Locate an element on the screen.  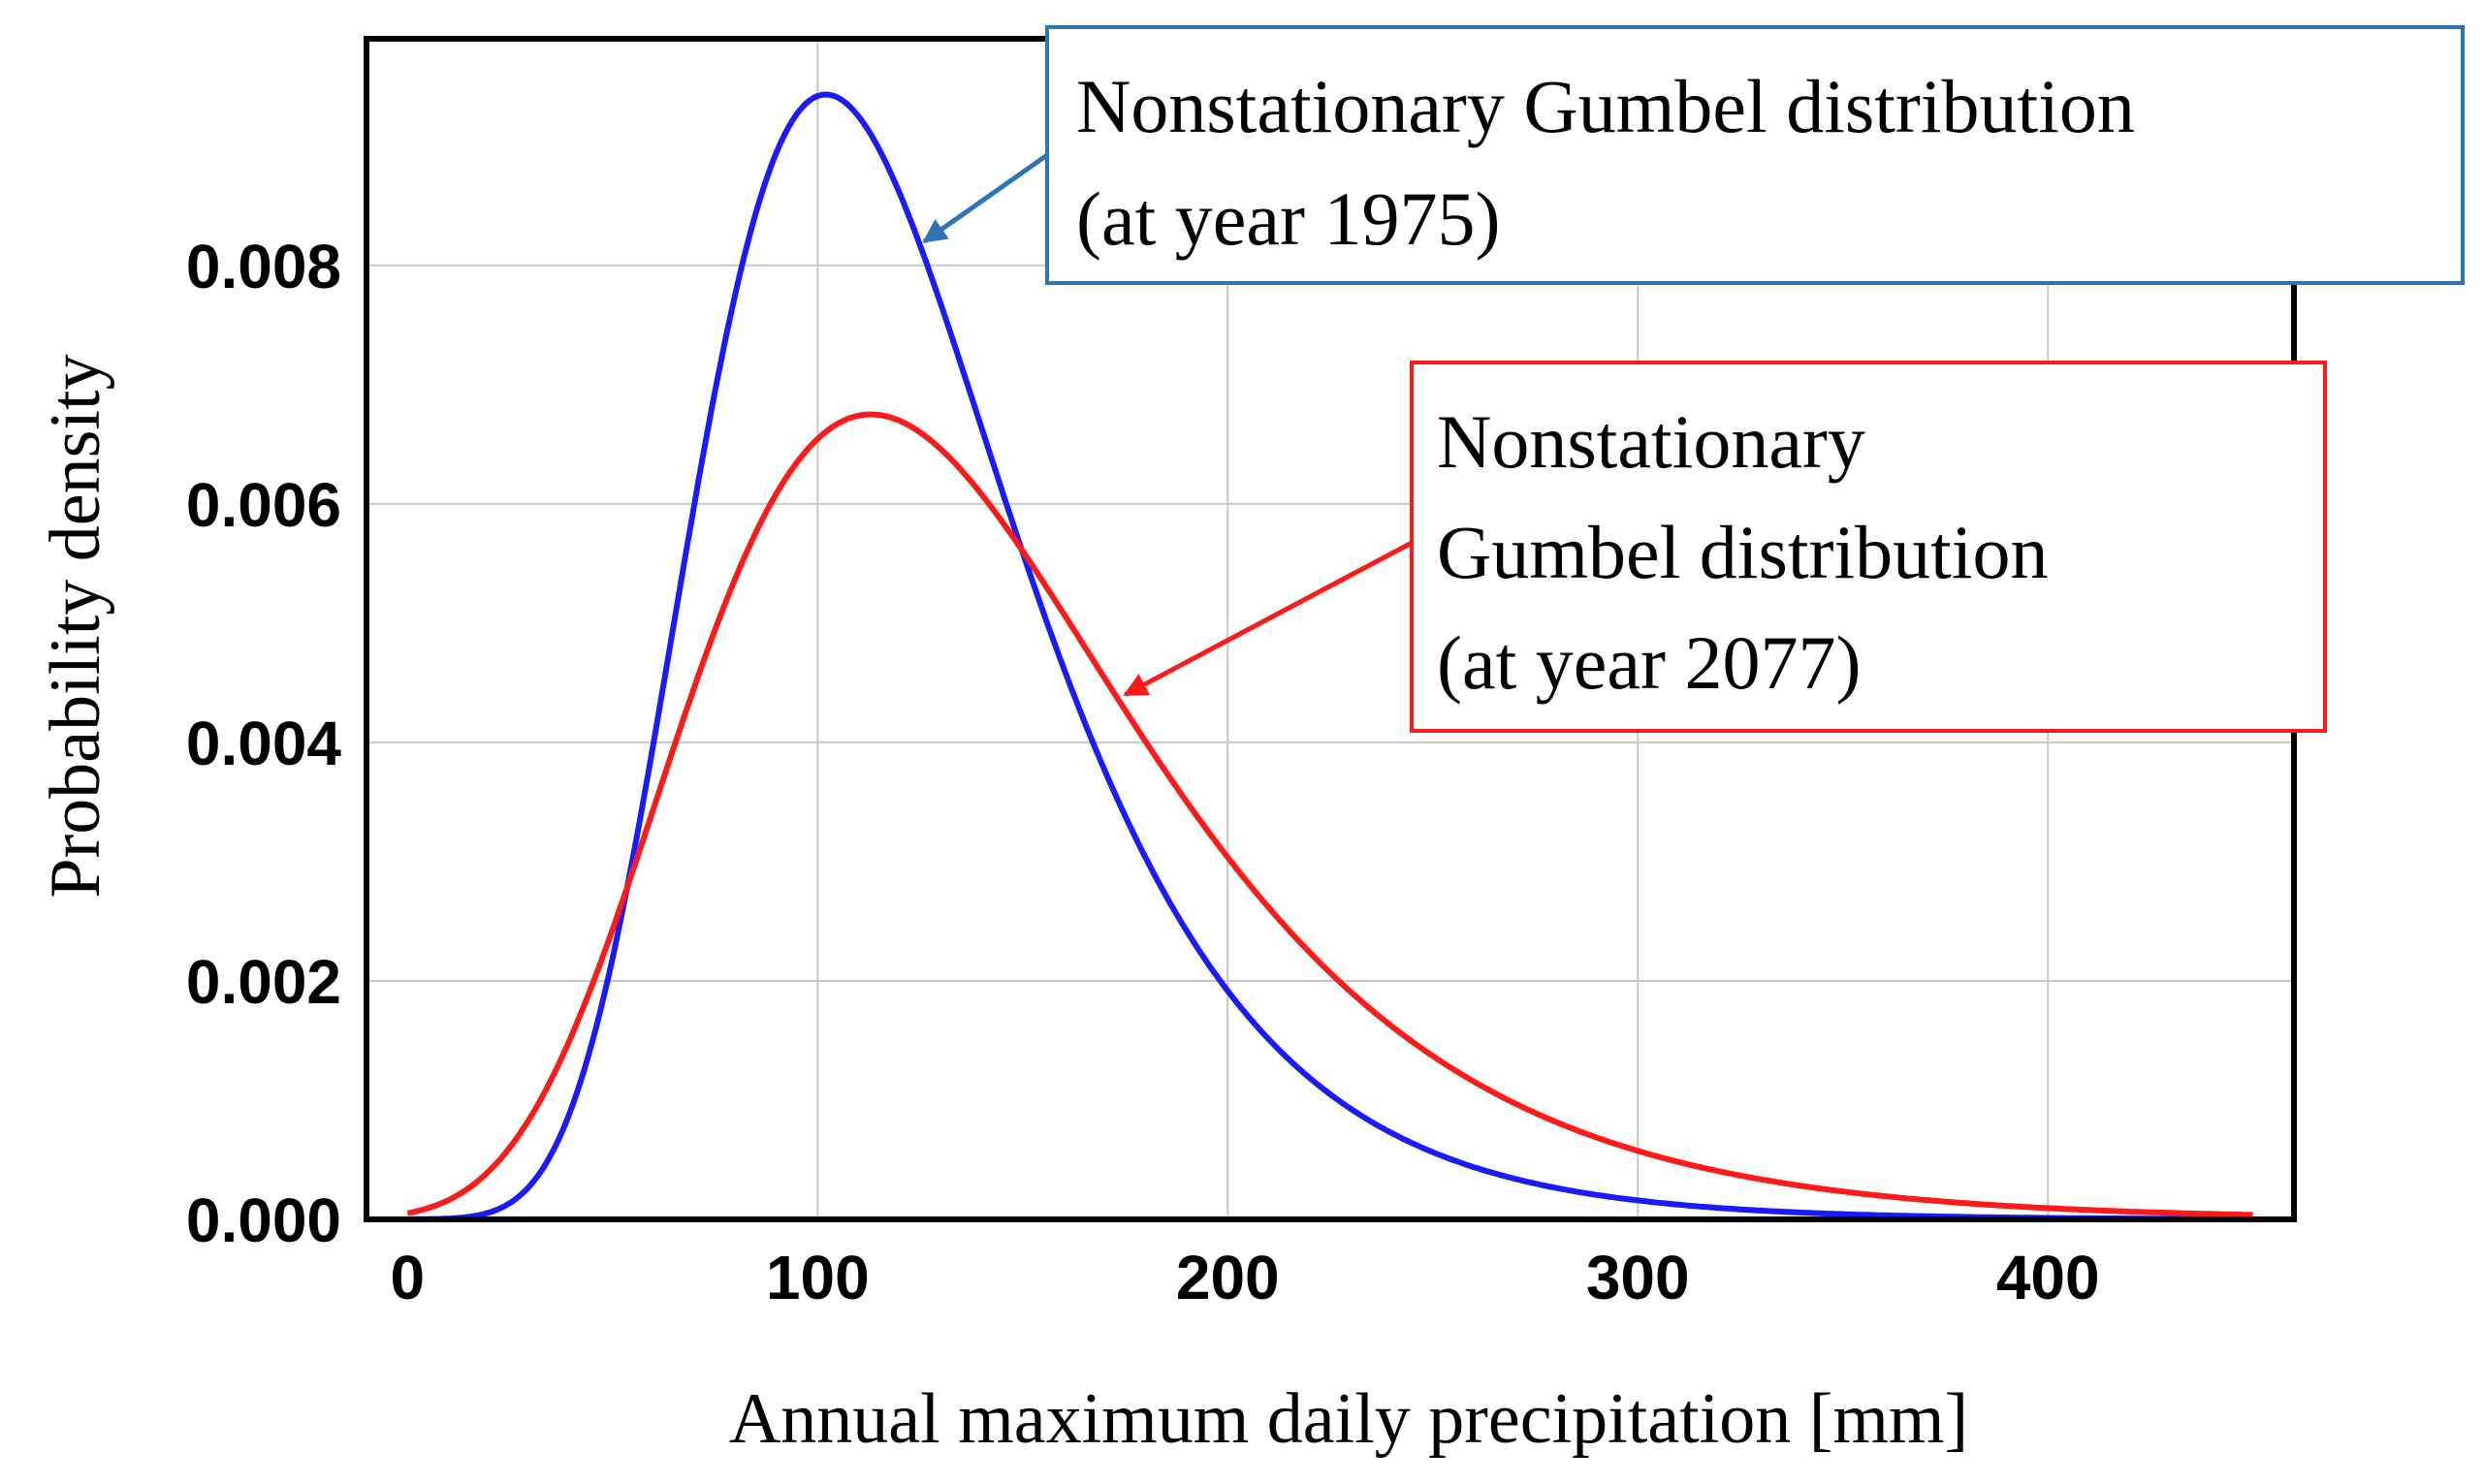
x-tick-label-3: 300 is located at coordinates (1638, 1277).